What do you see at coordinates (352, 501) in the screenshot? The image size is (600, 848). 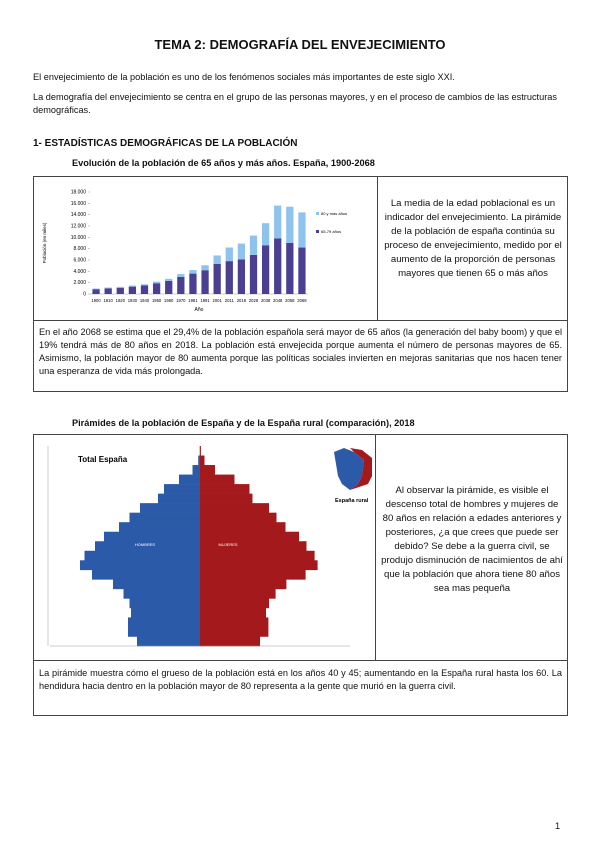 I see `inset-label: España rural` at bounding box center [352, 501].